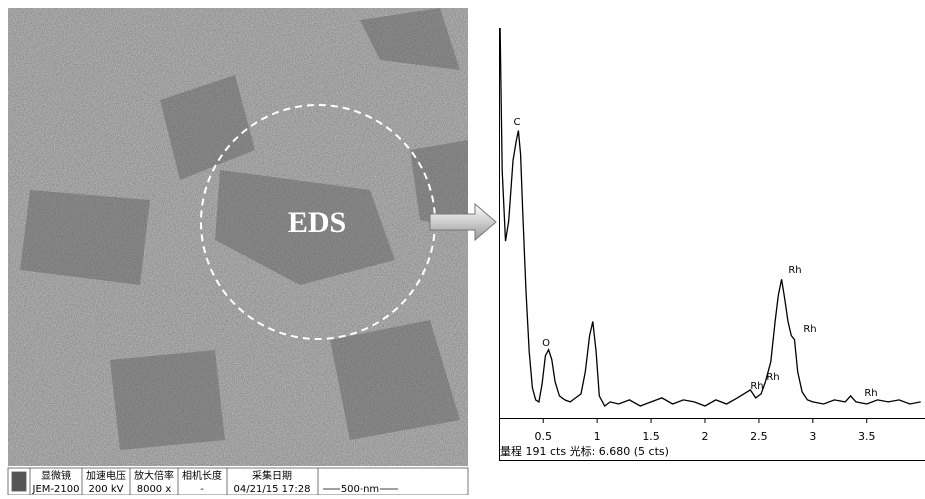 This screenshot has width=925, height=499. I want to click on info-header: 相机长度, so click(202, 475).